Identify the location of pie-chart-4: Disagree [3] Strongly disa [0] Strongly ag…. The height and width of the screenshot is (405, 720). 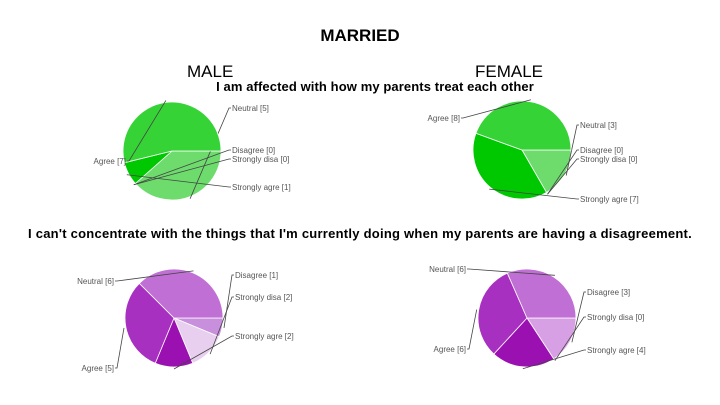
(537, 317).